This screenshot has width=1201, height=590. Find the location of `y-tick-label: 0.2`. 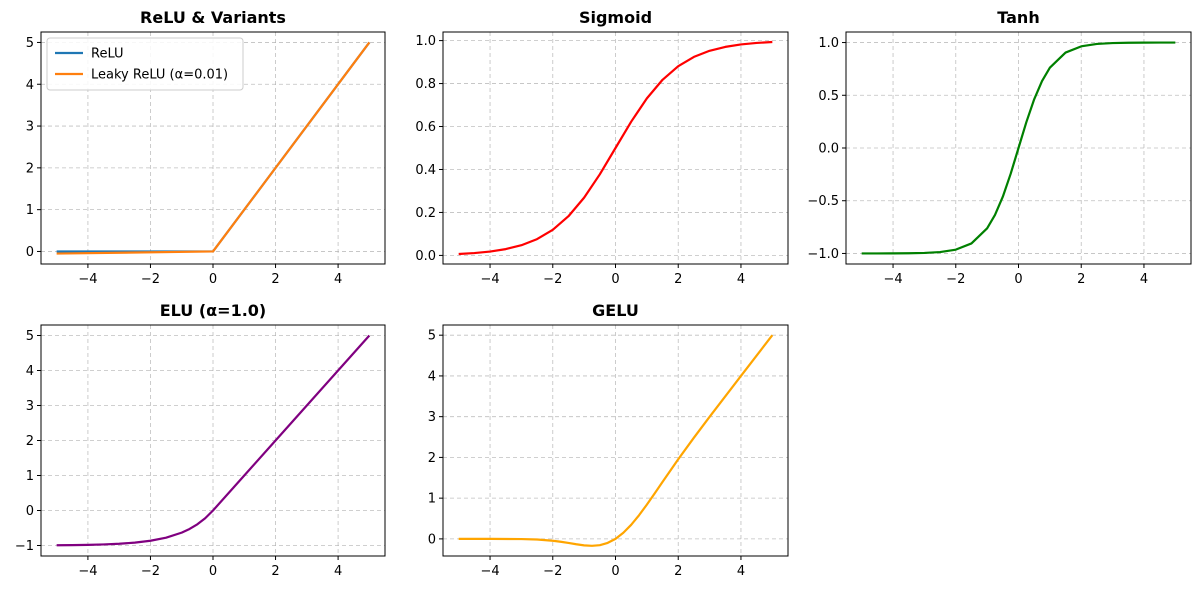

y-tick-label: 0.2 is located at coordinates (425, 213).